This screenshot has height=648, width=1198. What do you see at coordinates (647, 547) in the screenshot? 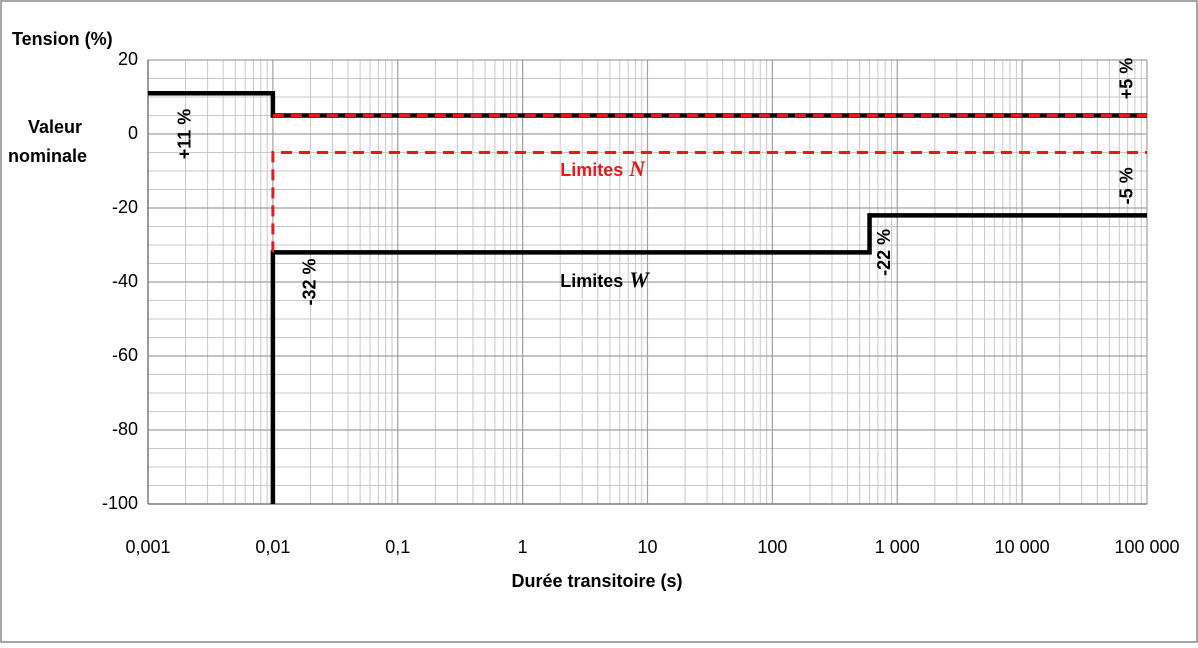
I see `x-tick-label: 10` at bounding box center [647, 547].